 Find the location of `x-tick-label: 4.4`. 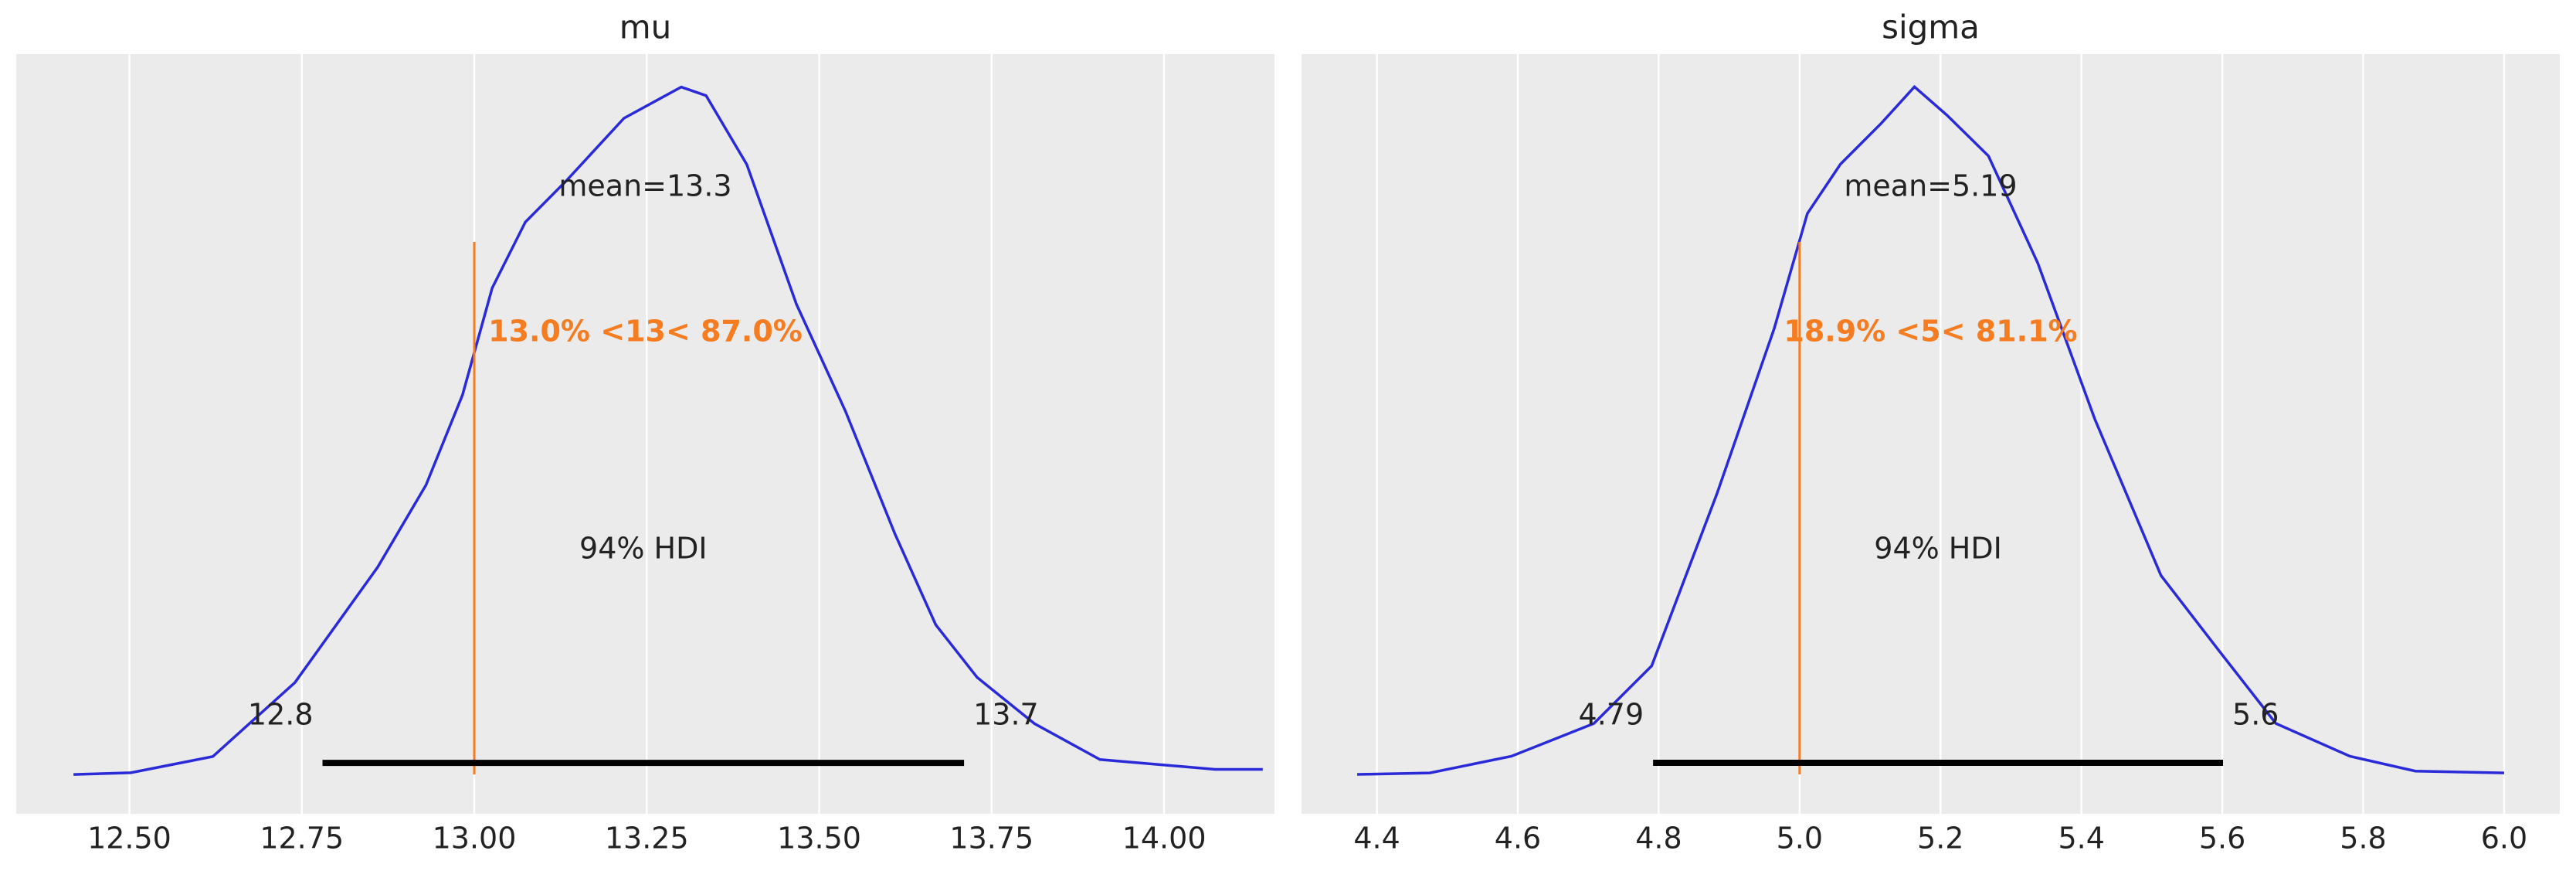

x-tick-label: 4.4 is located at coordinates (1376, 839).